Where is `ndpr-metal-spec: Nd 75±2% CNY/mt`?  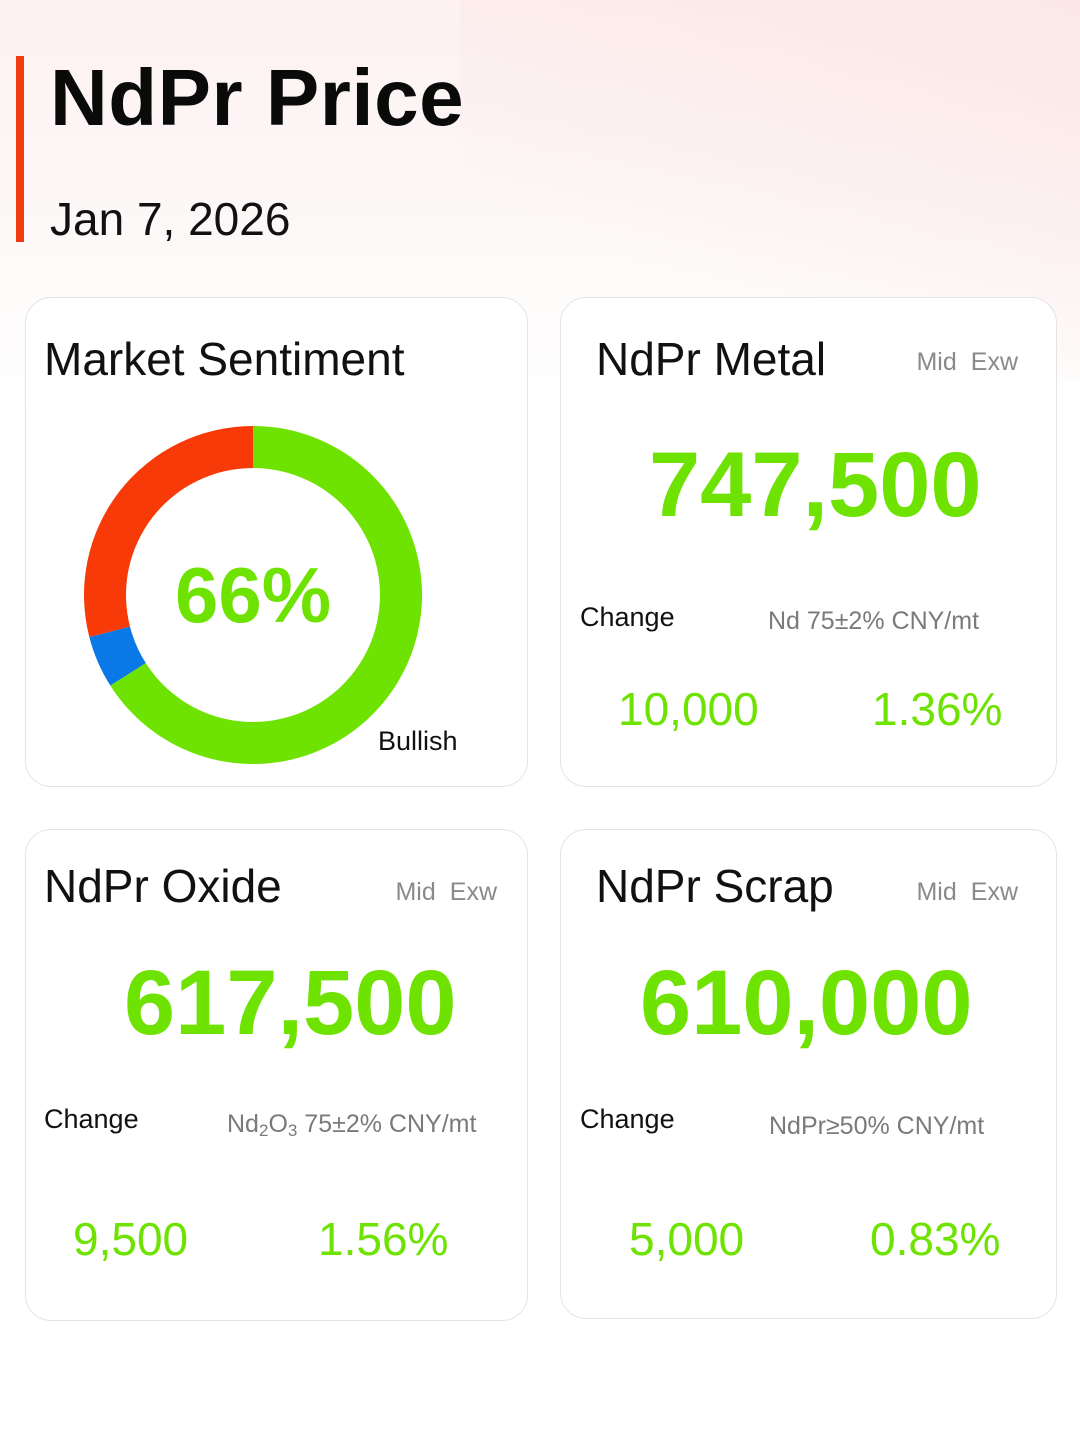 ndpr-metal-spec: Nd 75±2% CNY/mt is located at coordinates (874, 621).